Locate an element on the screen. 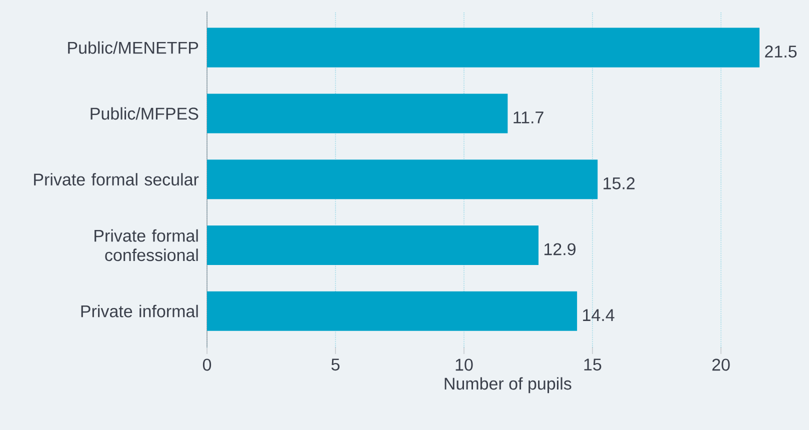 The height and width of the screenshot is (430, 809). x-tick-label: 5 is located at coordinates (335, 364).